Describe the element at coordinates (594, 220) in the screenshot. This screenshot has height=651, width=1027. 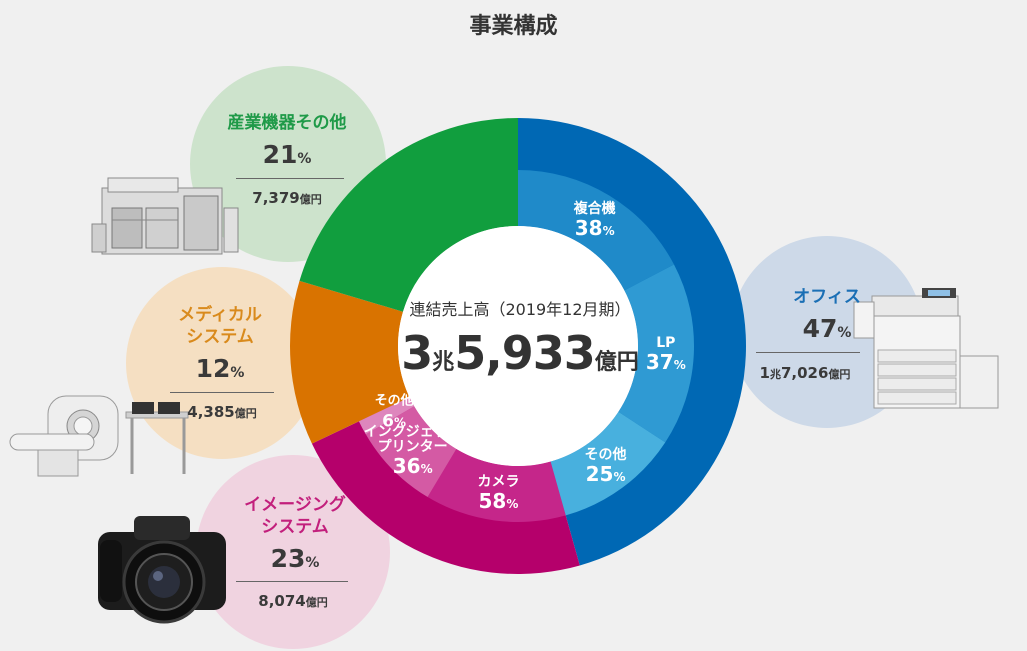
I see `inner-slice-label-0: 複合機 38%` at that location.